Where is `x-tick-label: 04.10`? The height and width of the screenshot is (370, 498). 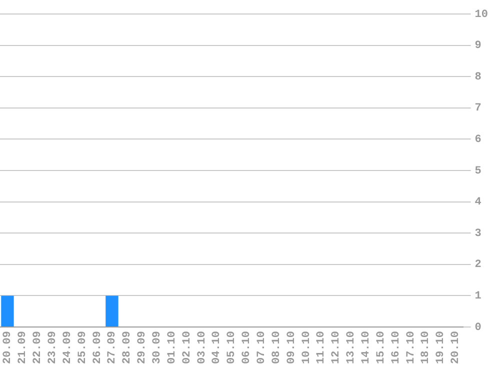 x-tick-label: 04.10 is located at coordinates (217, 347).